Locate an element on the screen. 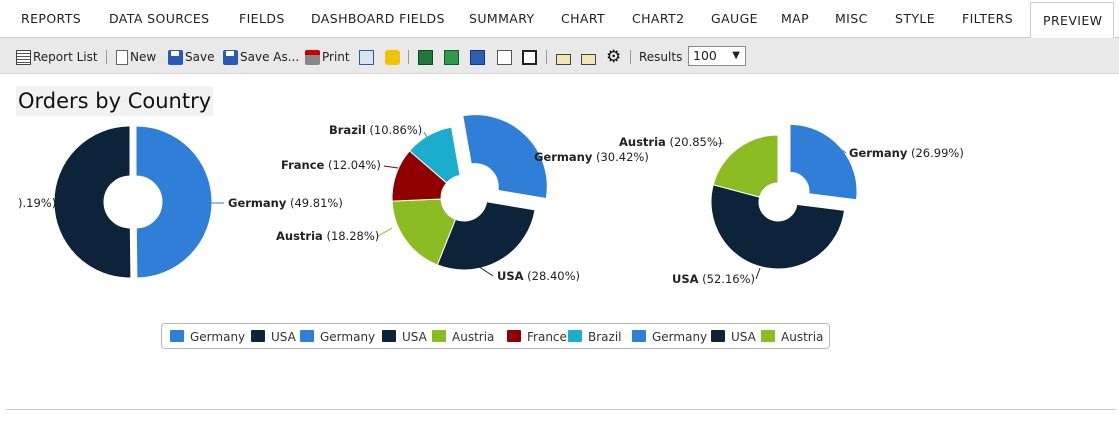  tab-style: STYLE is located at coordinates (915, 18).